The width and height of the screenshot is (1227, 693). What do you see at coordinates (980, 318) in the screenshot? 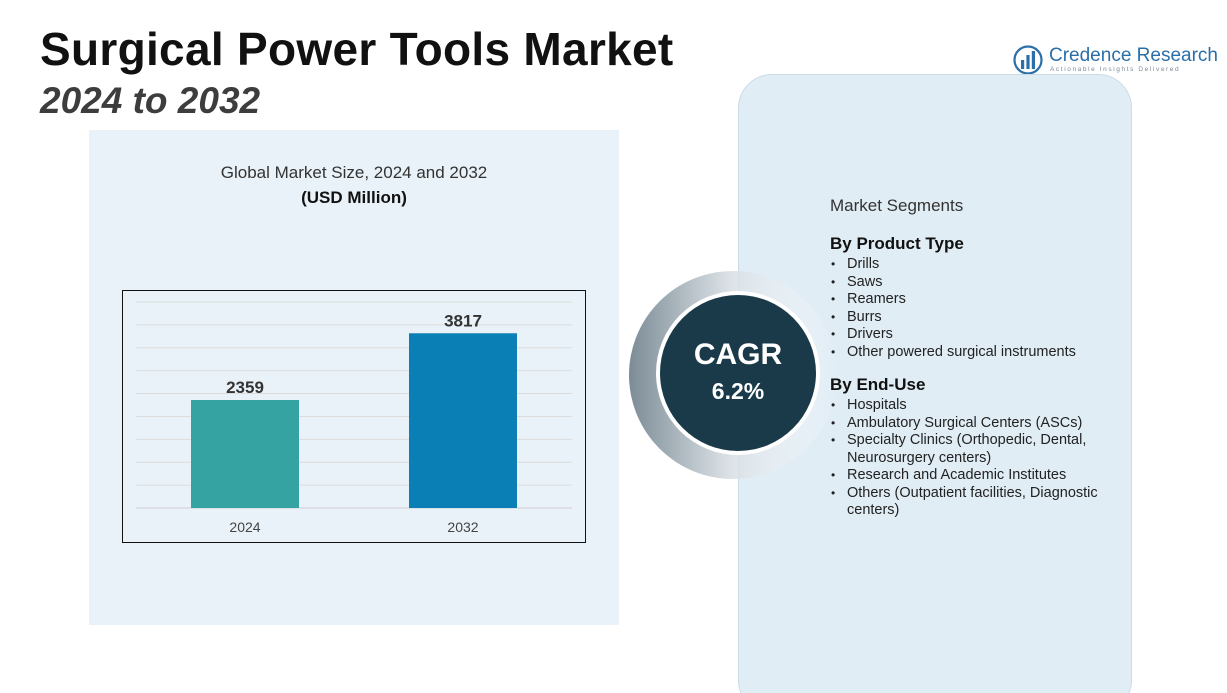
I see `list-item: Burrs` at bounding box center [980, 318].